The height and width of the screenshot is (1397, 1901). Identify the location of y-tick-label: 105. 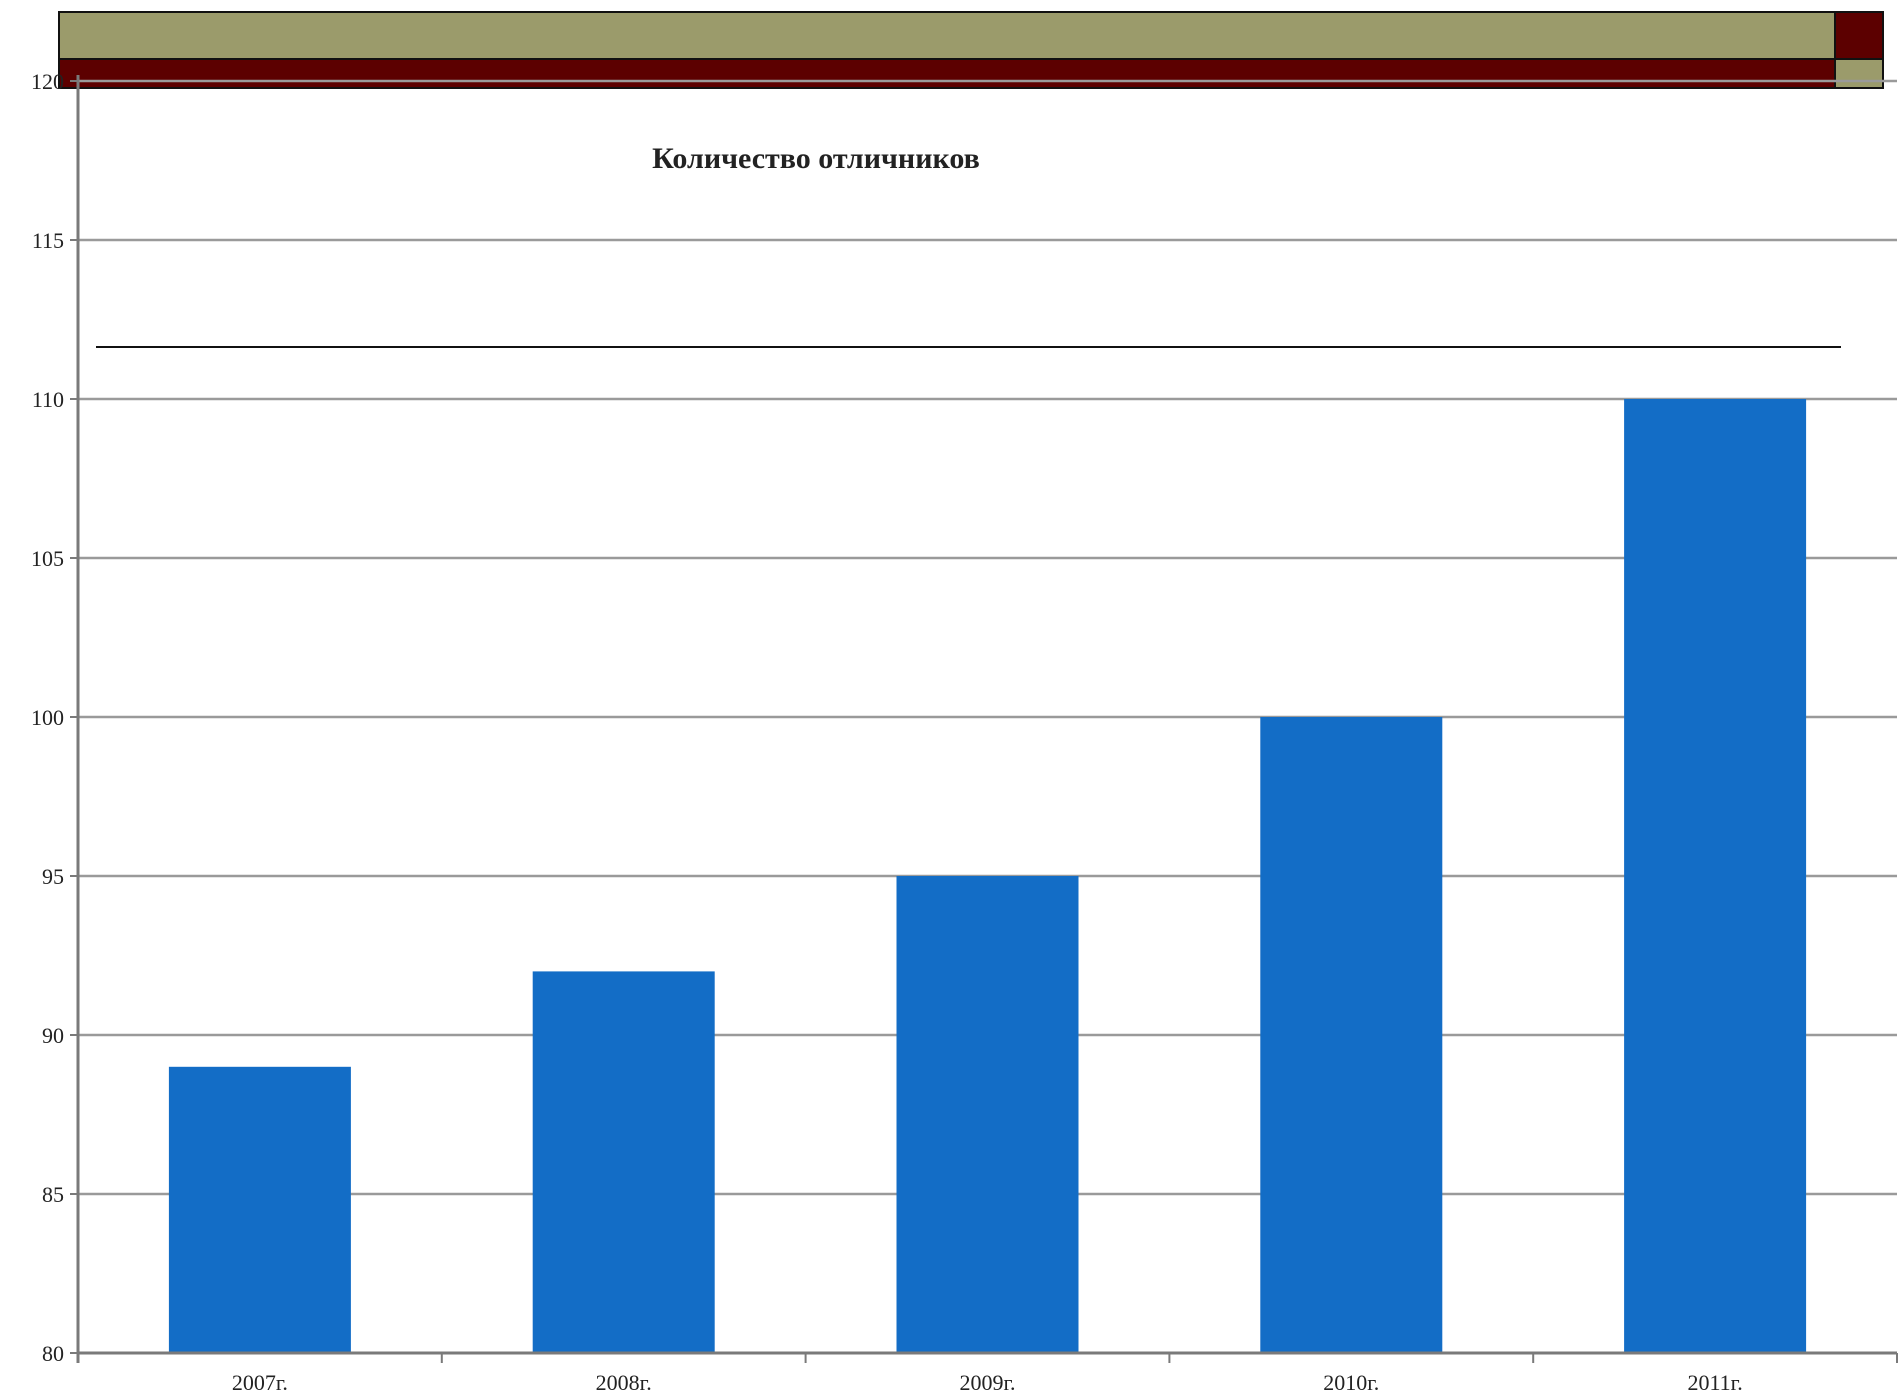
(47, 558).